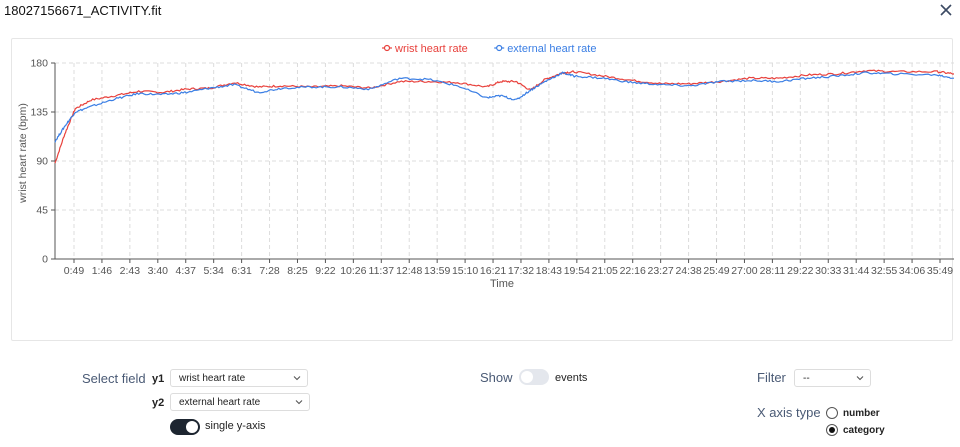 The image size is (960, 447). What do you see at coordinates (789, 412) in the screenshot?
I see `x-axis-type-label: X axis type` at bounding box center [789, 412].